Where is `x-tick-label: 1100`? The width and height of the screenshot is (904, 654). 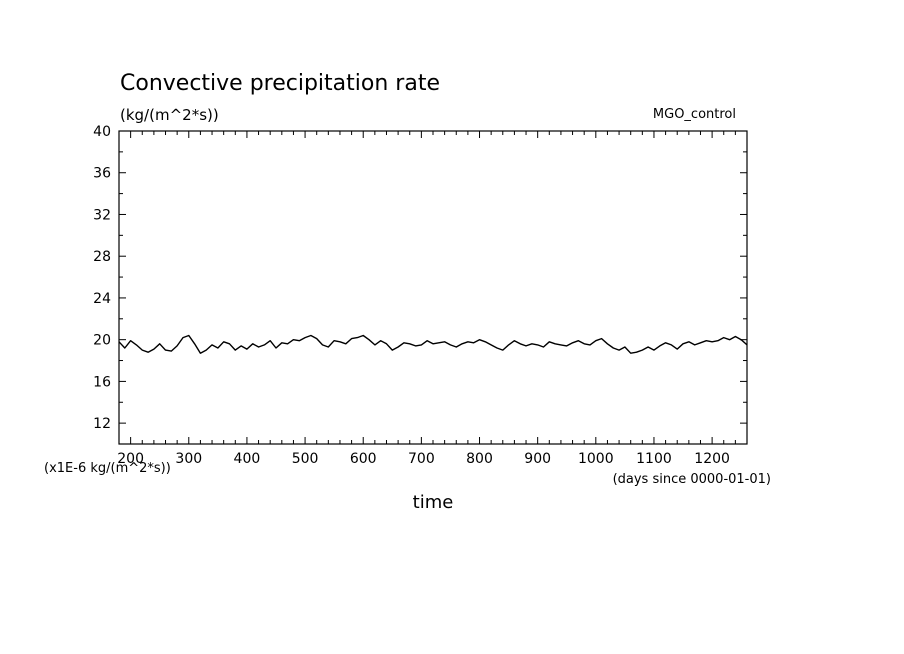 x-tick-label: 1100 is located at coordinates (654, 459).